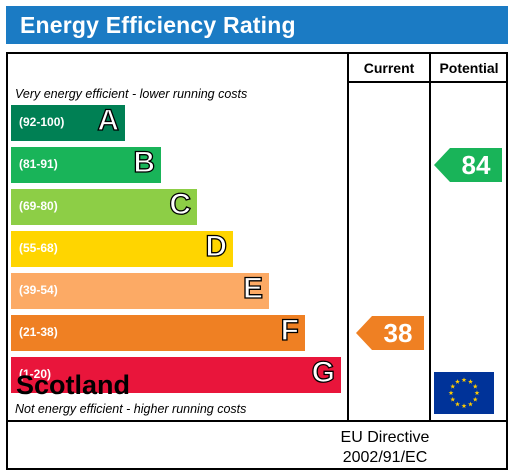 The height and width of the screenshot is (475, 514). What do you see at coordinates (42, 122) in the screenshot?
I see `band-range-label: (92-100)` at bounding box center [42, 122].